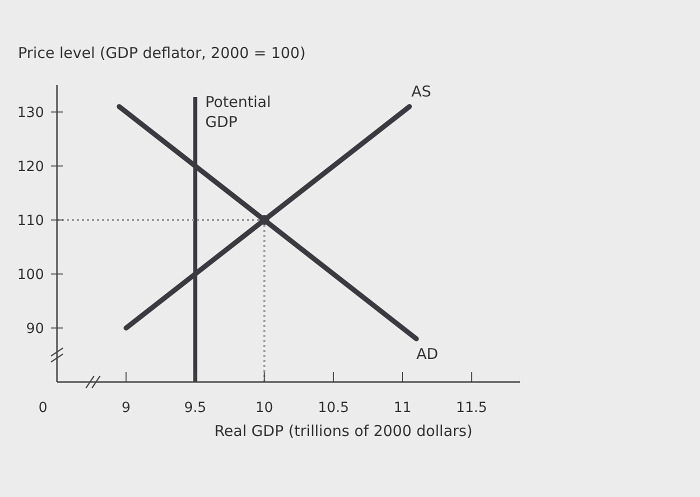 Image resolution: width=700 pixels, height=497 pixels. What do you see at coordinates (334, 408) in the screenshot?
I see `x-tick-label: 10.5` at bounding box center [334, 408].